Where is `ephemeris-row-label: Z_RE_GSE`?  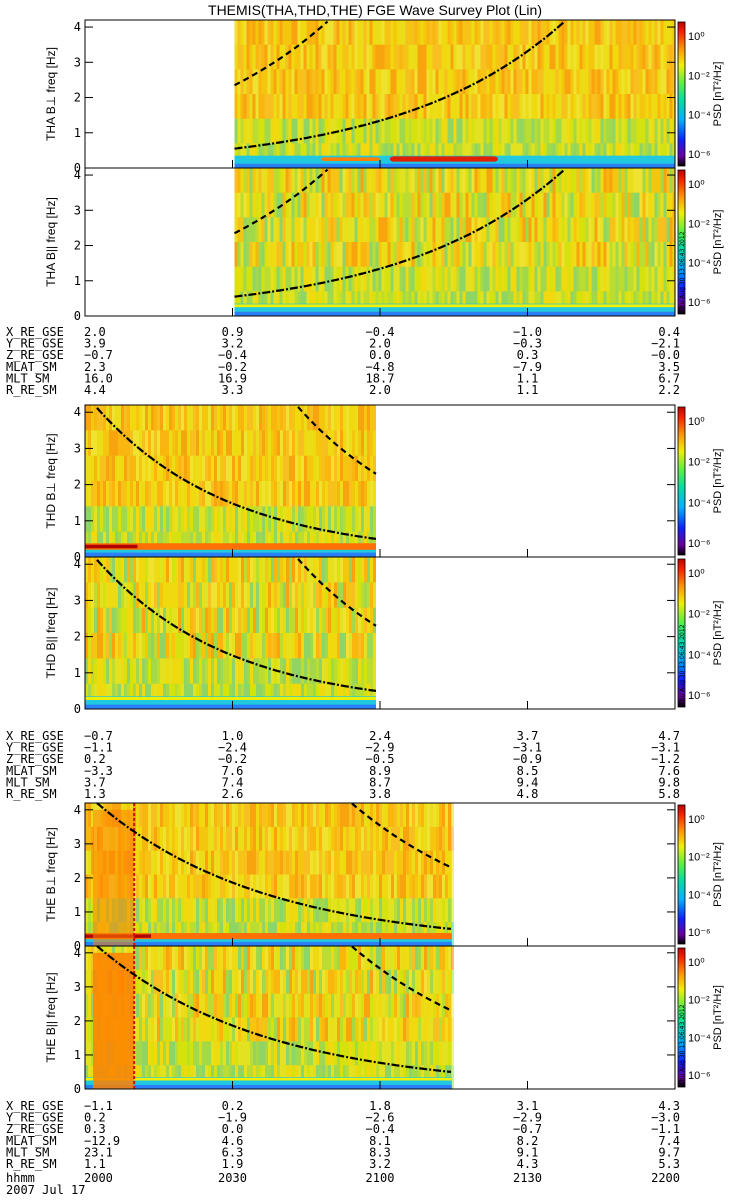 ephemeris-row-label: Z_RE_GSE is located at coordinates (35, 759).